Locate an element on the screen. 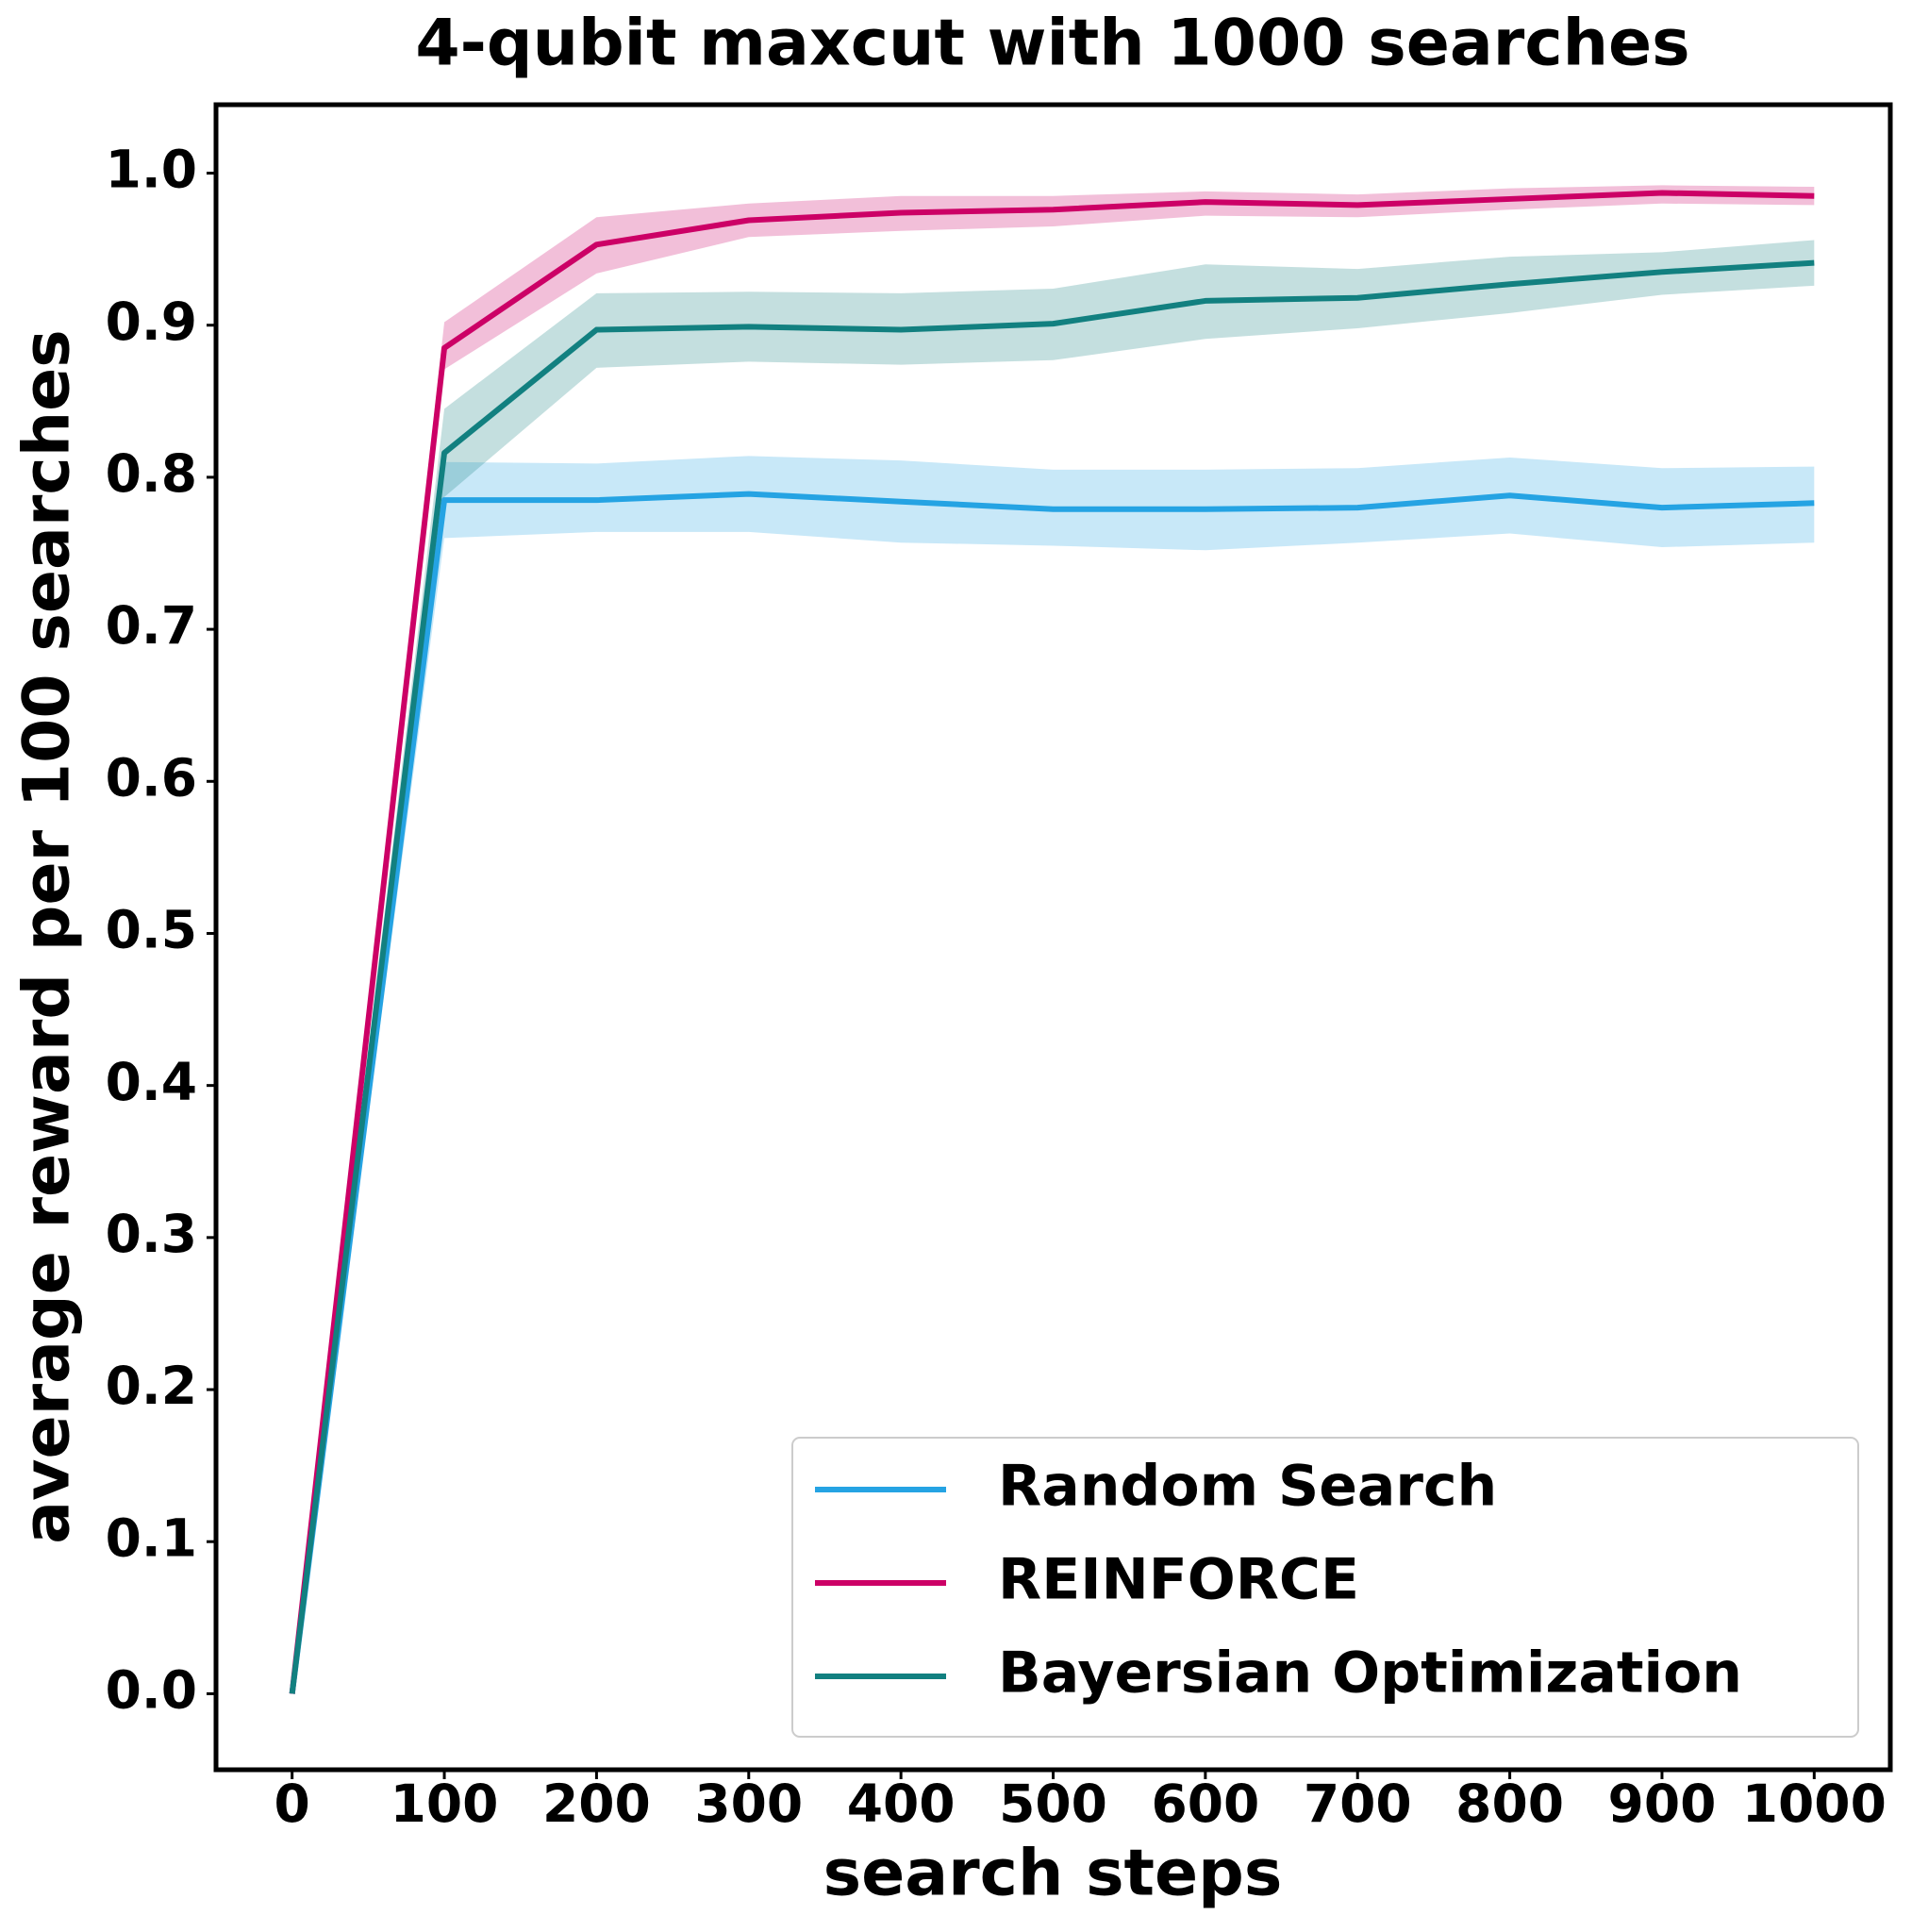 This screenshot has width=1912, height=1932. x-tick-label: 600 is located at coordinates (1205, 1804).